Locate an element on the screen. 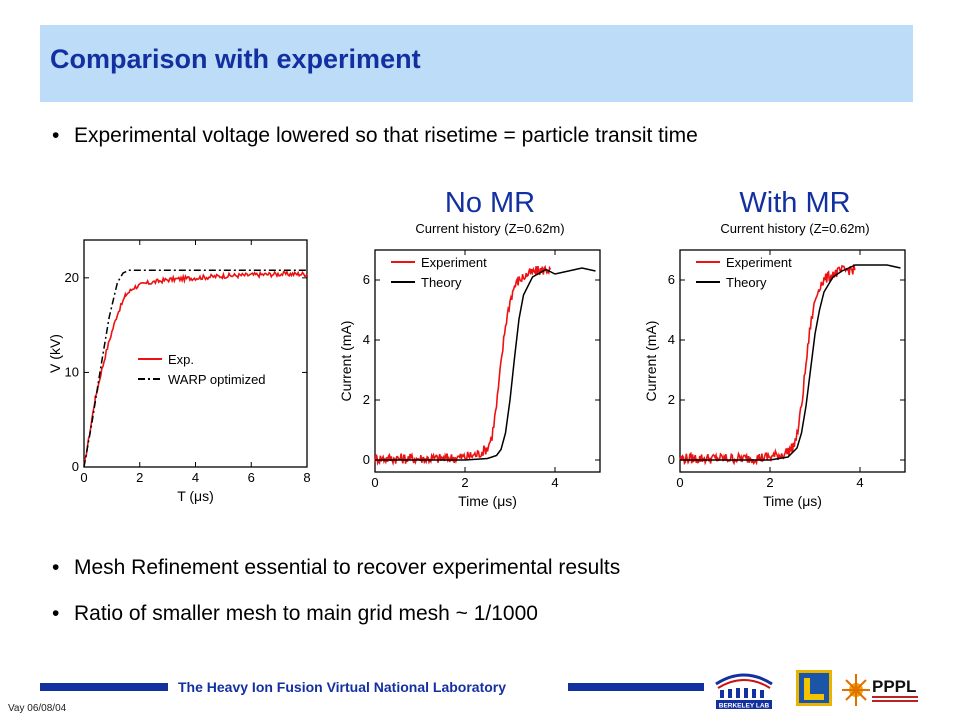 The height and width of the screenshot is (720, 960). y-axis-label: V (kV) is located at coordinates (55, 353).